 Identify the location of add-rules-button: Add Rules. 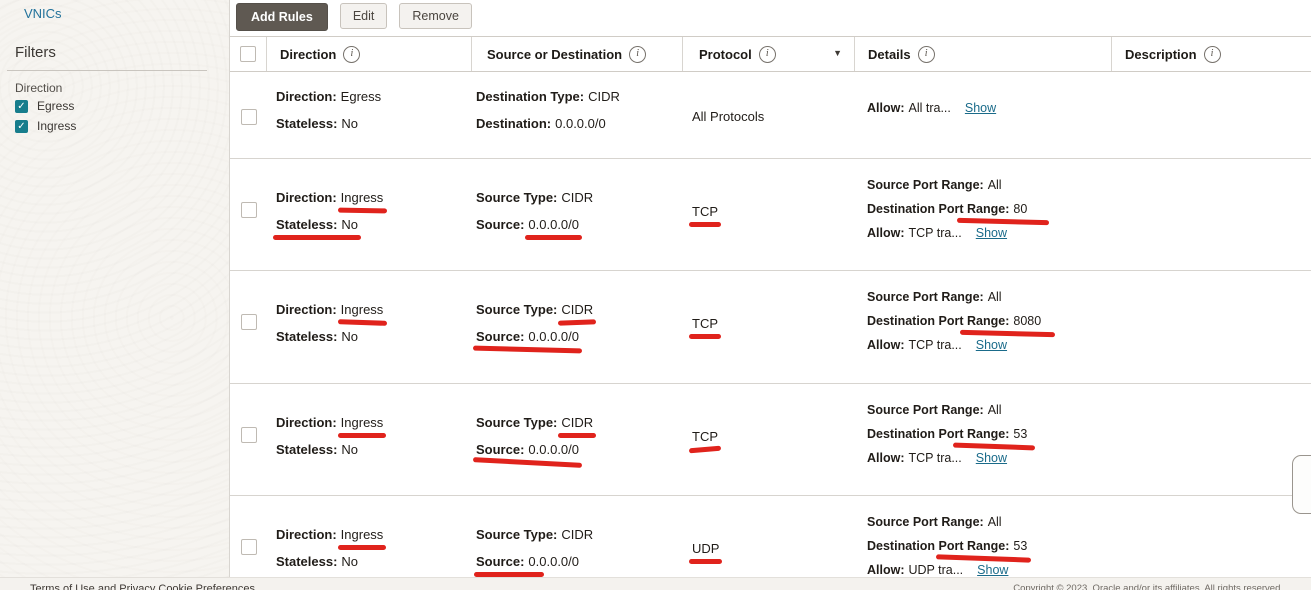
(282, 17).